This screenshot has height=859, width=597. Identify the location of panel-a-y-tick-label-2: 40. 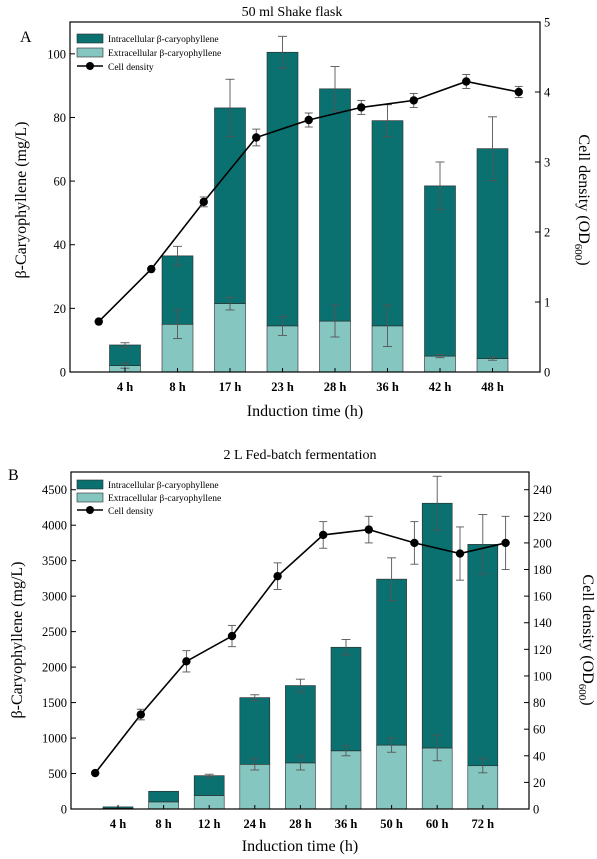
(60, 245).